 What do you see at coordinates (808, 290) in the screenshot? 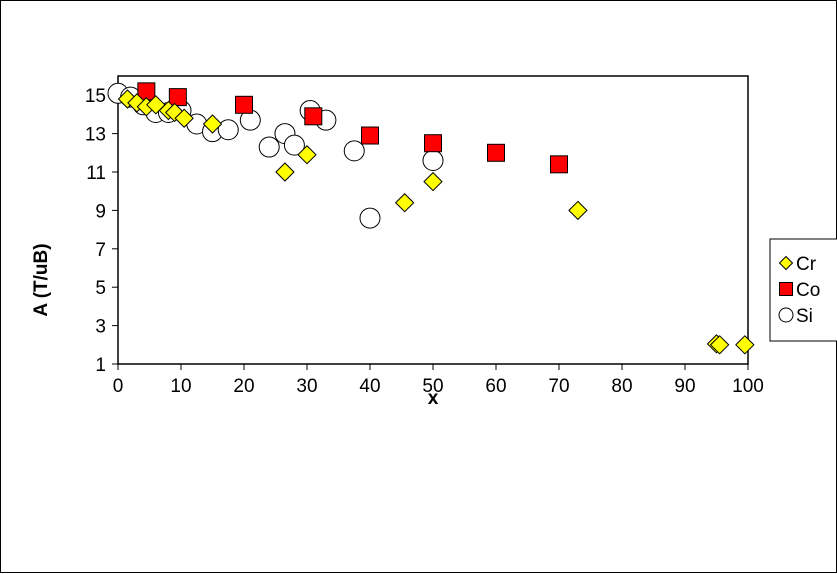
I see `legend-label-co: Co` at bounding box center [808, 290].